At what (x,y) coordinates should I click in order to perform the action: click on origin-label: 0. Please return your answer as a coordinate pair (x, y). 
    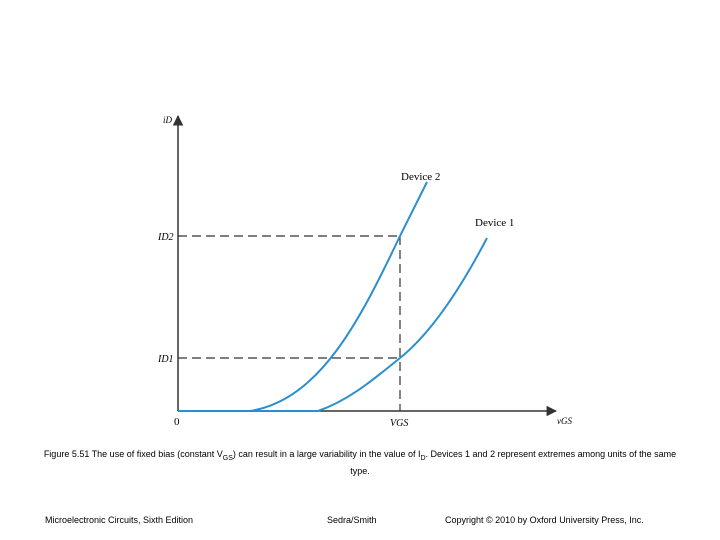
    Looking at the image, I should click on (177, 422).